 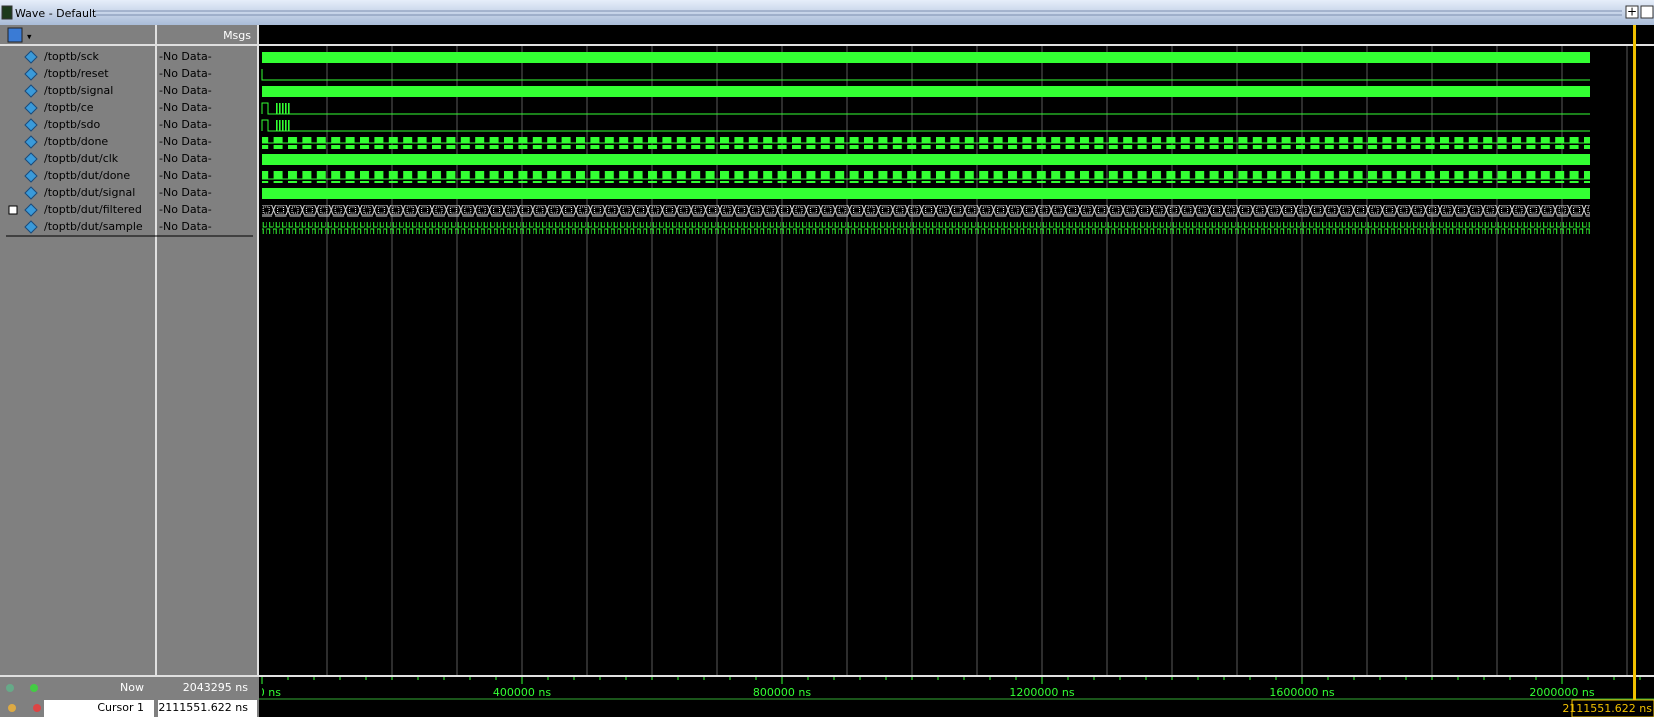 What do you see at coordinates (1301, 692) in the screenshot?
I see `time-tick-label: 1600000 ns` at bounding box center [1301, 692].